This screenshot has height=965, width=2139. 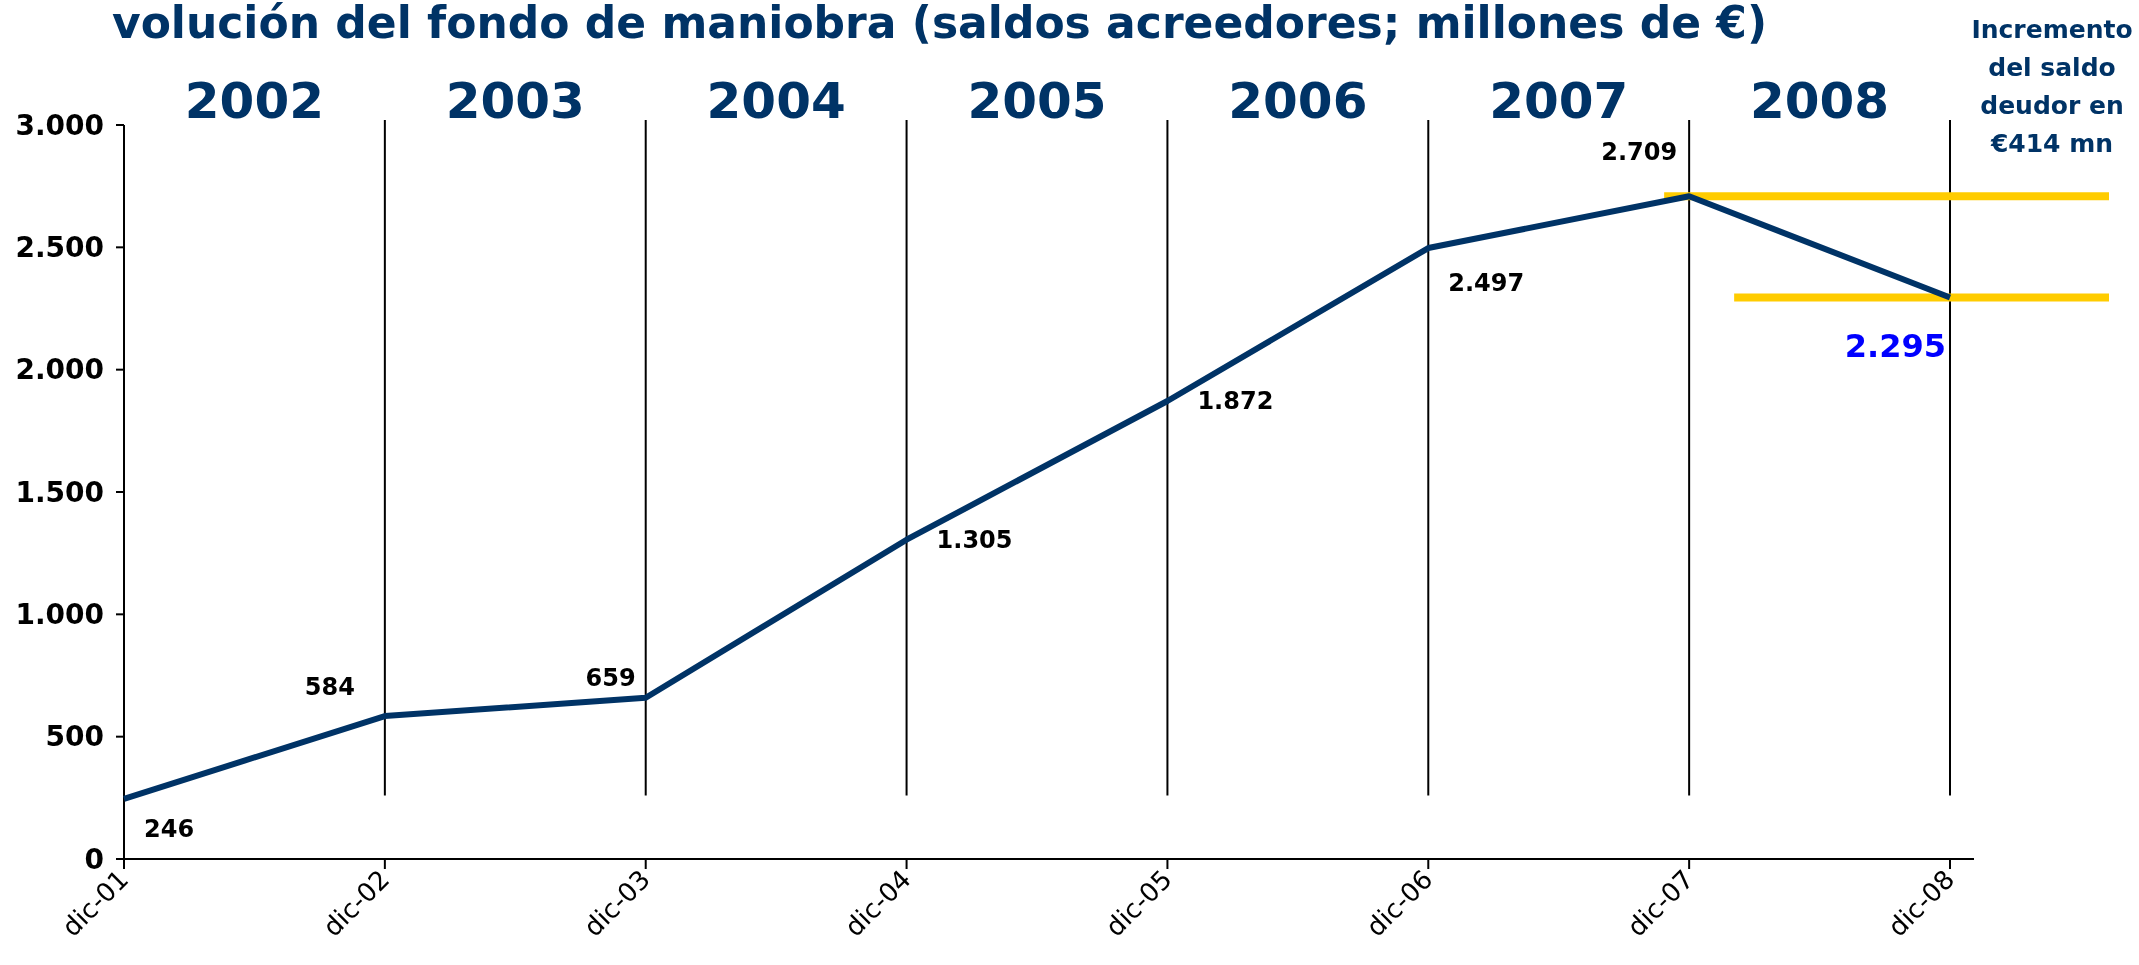 What do you see at coordinates (59, 370) in the screenshot?
I see `y-tick-label: 2.000` at bounding box center [59, 370].